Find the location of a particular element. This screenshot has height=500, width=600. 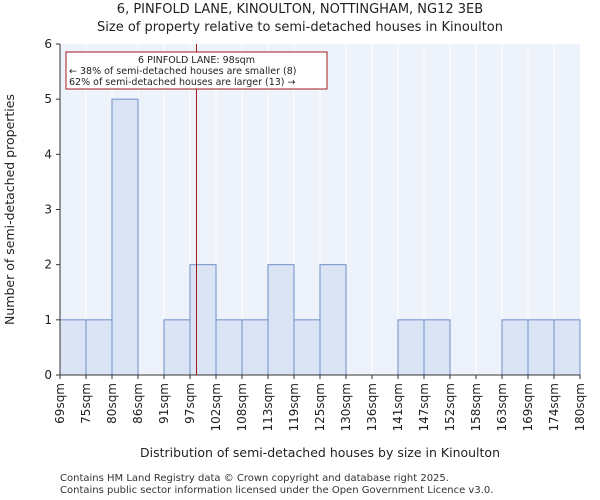

x-tick-label: 108sqm is located at coordinates (242, 407).